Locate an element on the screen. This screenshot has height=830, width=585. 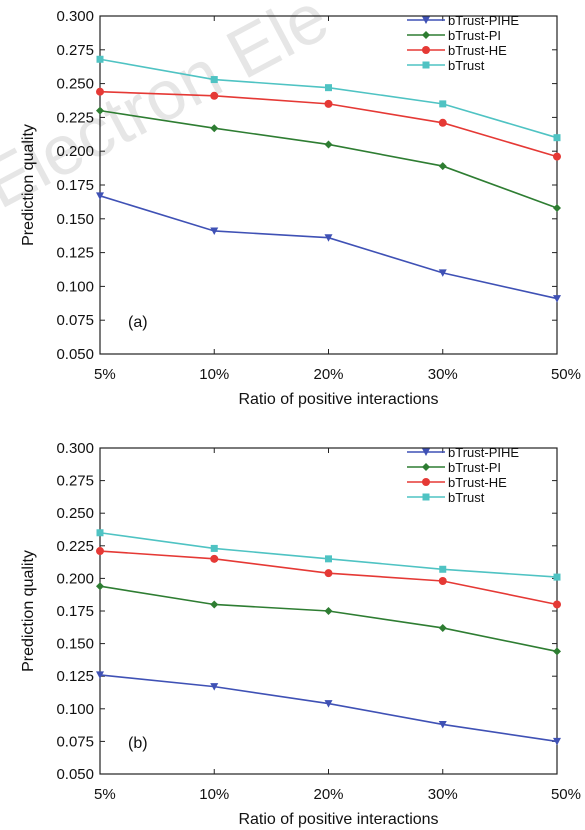
x-tick-label: 10% is located at coordinates (214, 374).